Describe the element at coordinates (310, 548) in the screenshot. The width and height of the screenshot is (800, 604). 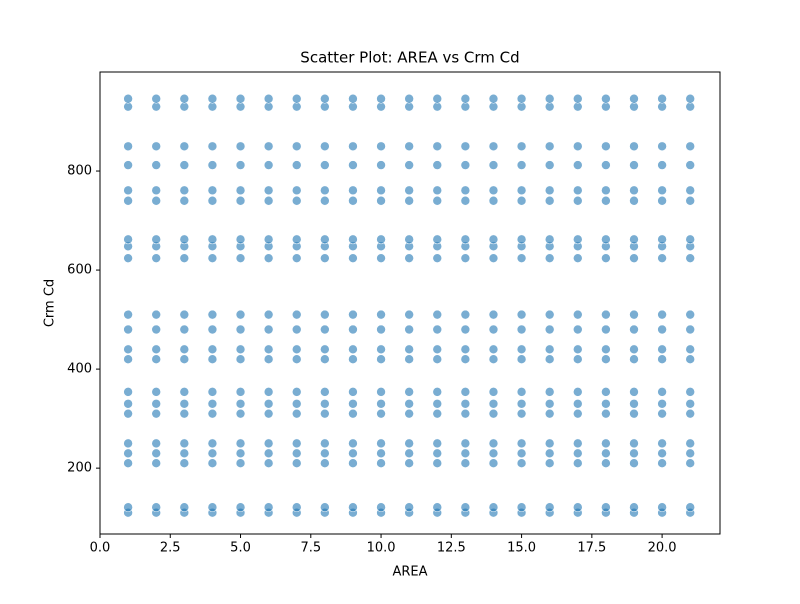
I see `x-tick-label: 7.5` at that location.